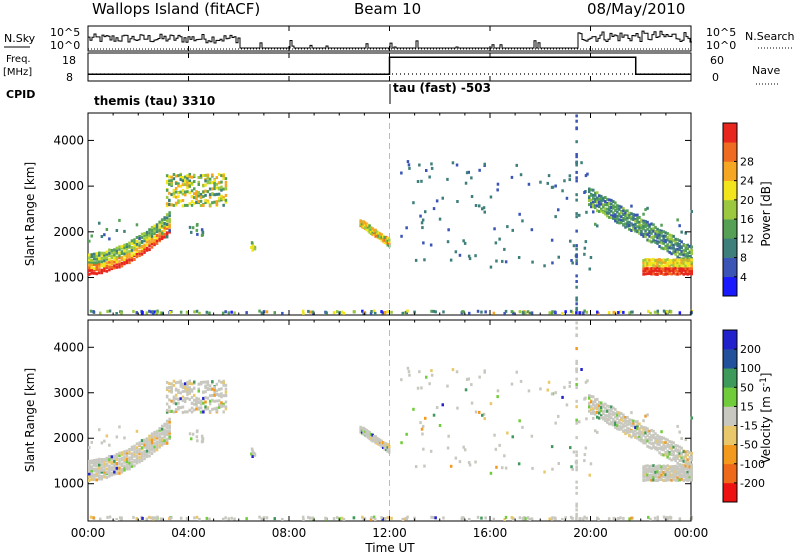 This screenshot has height=554, width=800. Describe the element at coordinates (576, 335) in the screenshot. I see `echo-stripe-velocity` at that location.